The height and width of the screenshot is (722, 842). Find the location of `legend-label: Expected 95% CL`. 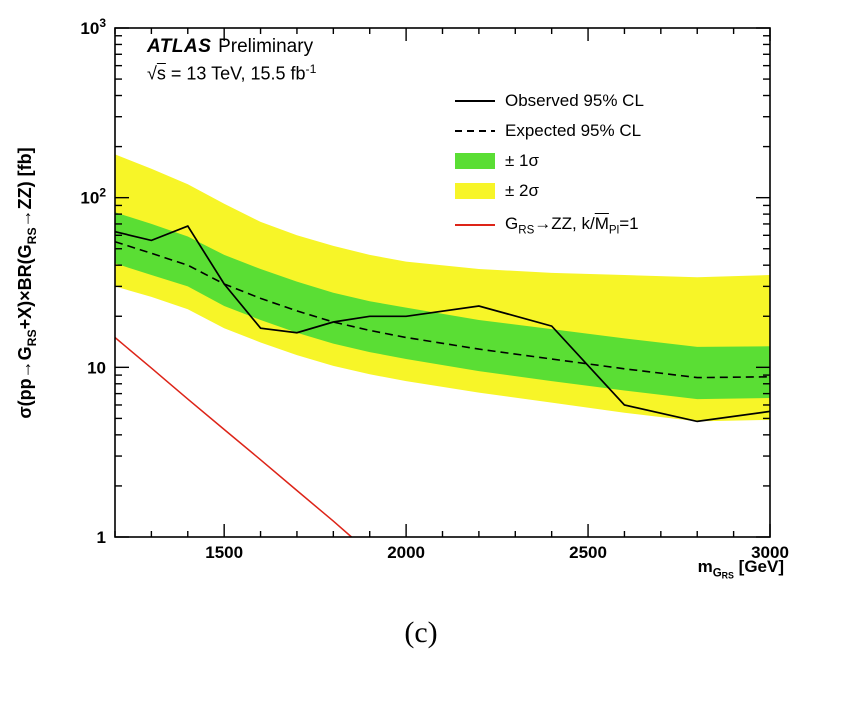

legend-label: Expected 95% CL is located at coordinates (573, 130).